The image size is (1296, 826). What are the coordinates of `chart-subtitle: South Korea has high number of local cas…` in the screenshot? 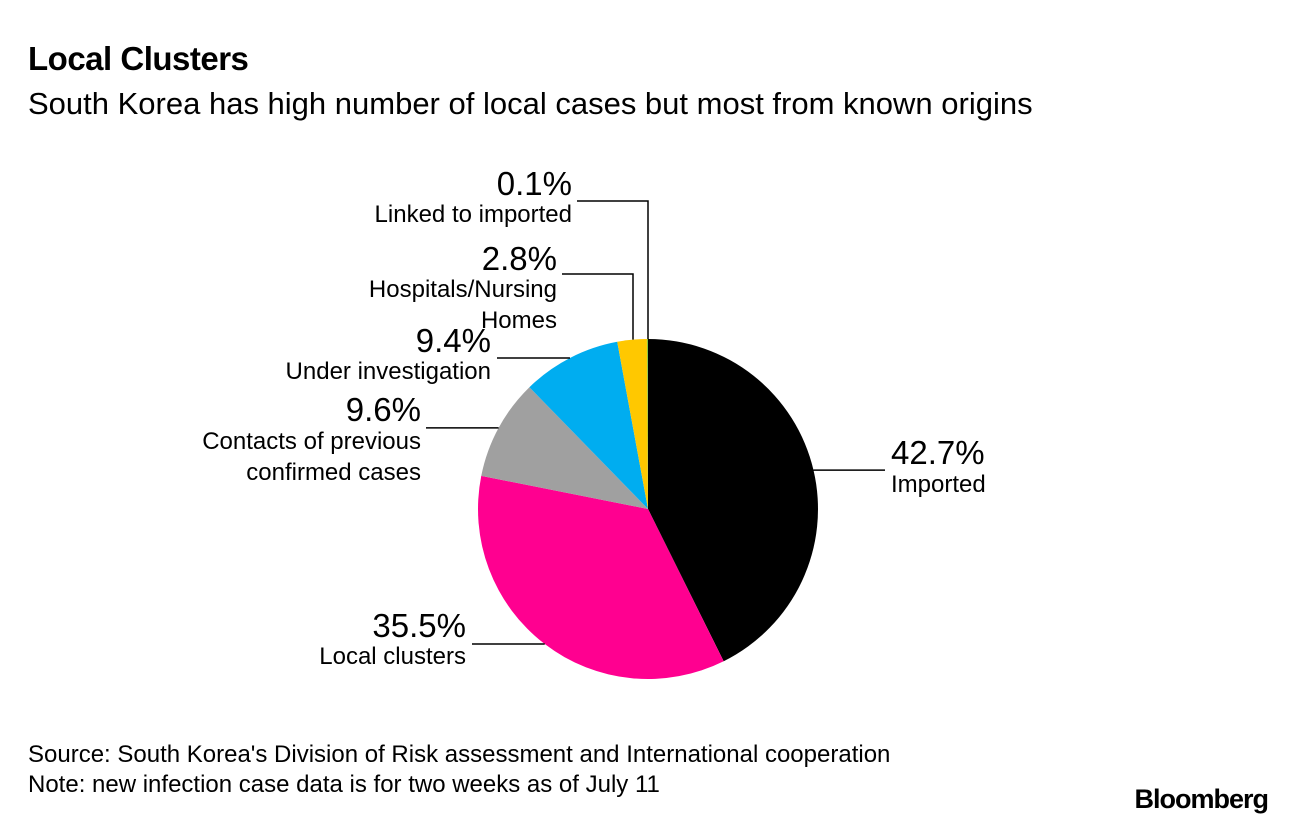 It's located at (530, 103).